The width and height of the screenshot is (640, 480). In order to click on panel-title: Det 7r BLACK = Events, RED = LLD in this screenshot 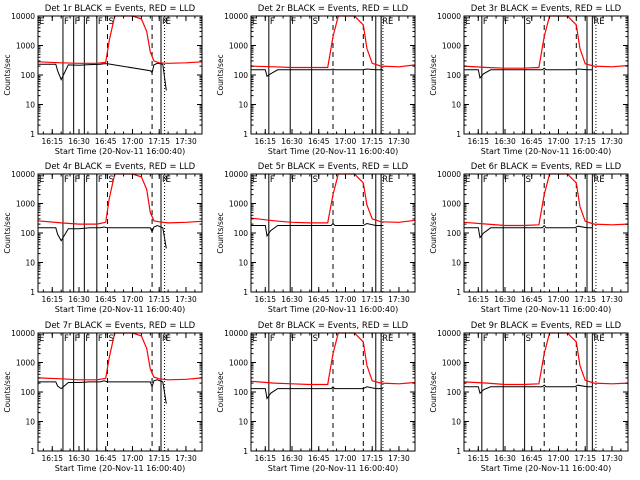, I will do `click(120, 326)`.